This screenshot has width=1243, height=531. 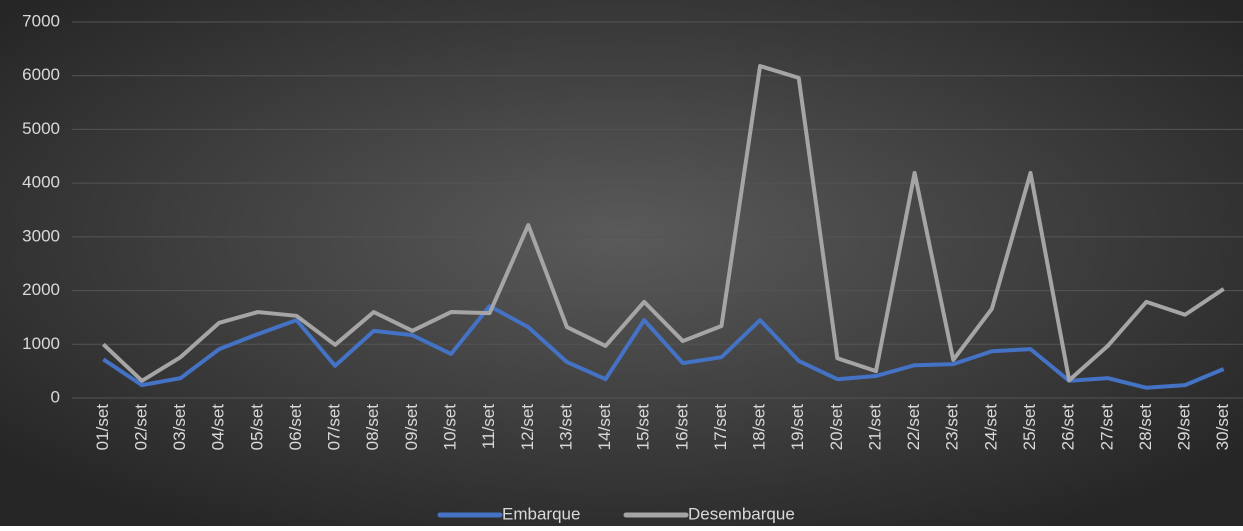 I want to click on x-tick-label: 03/set, so click(x=179, y=427).